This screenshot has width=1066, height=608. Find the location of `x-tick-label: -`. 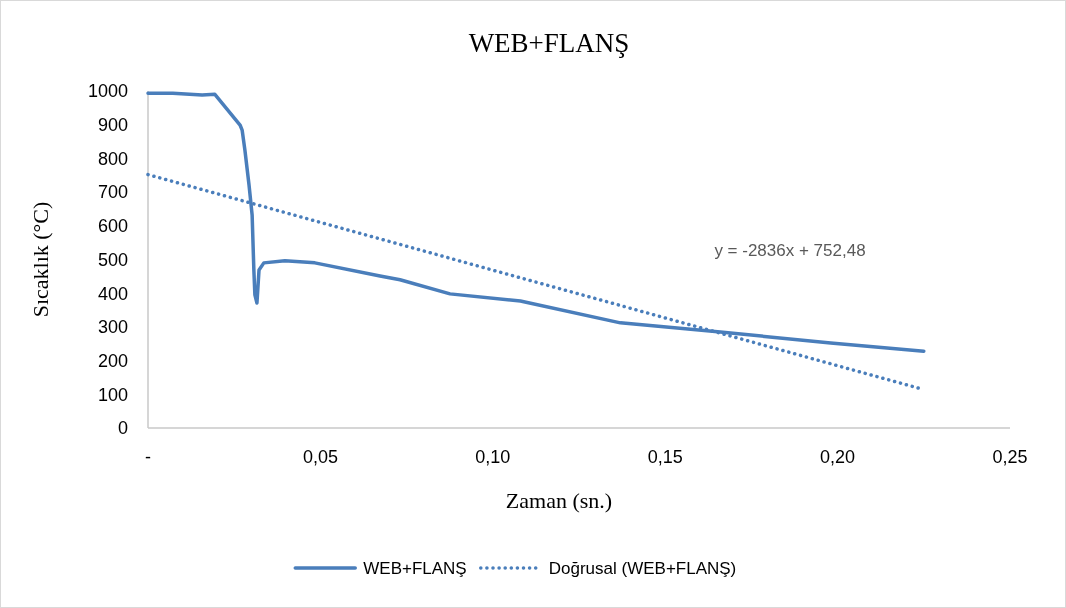

x-tick-label: - is located at coordinates (148, 457).